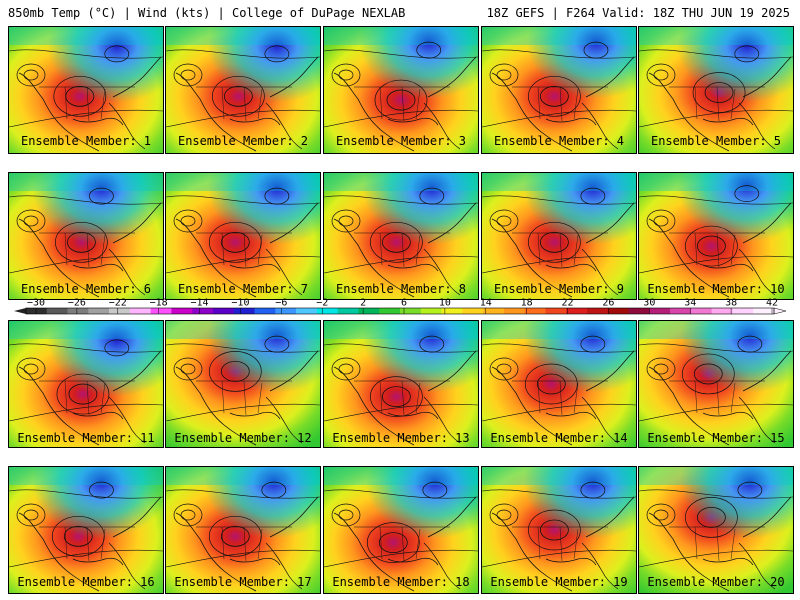 The height and width of the screenshot is (600, 800). What do you see at coordinates (559, 582) in the screenshot?
I see `member-caption: Ensemble Member: 19` at bounding box center [559, 582].